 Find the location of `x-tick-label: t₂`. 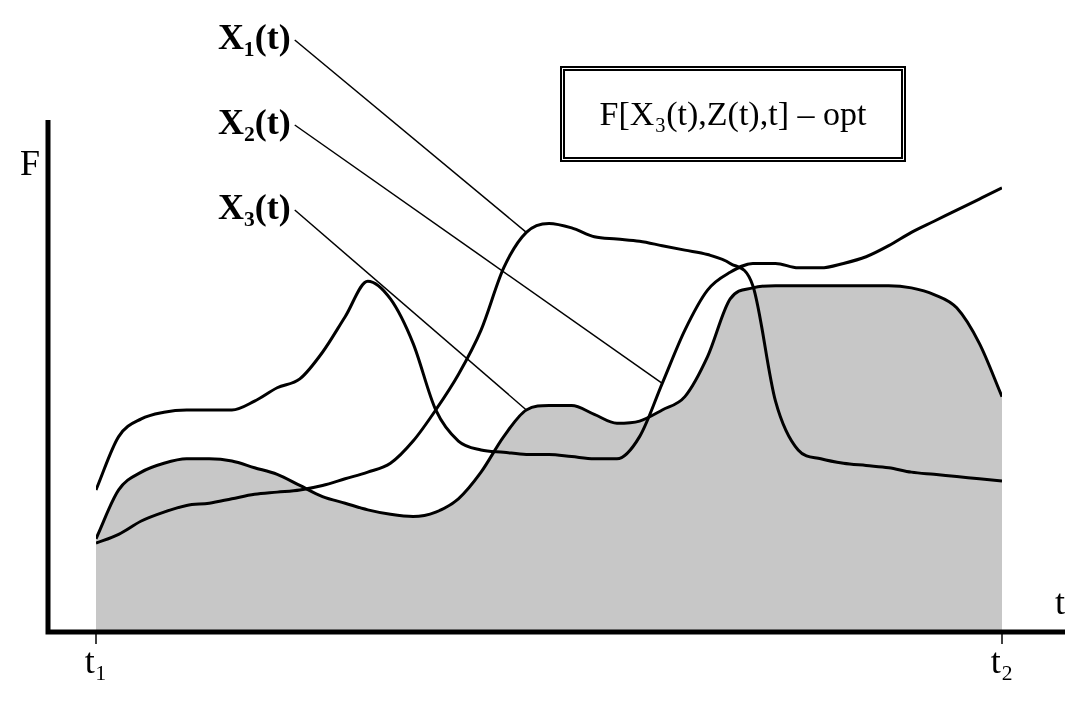

x-tick-label: t₂ is located at coordinates (1002, 661).